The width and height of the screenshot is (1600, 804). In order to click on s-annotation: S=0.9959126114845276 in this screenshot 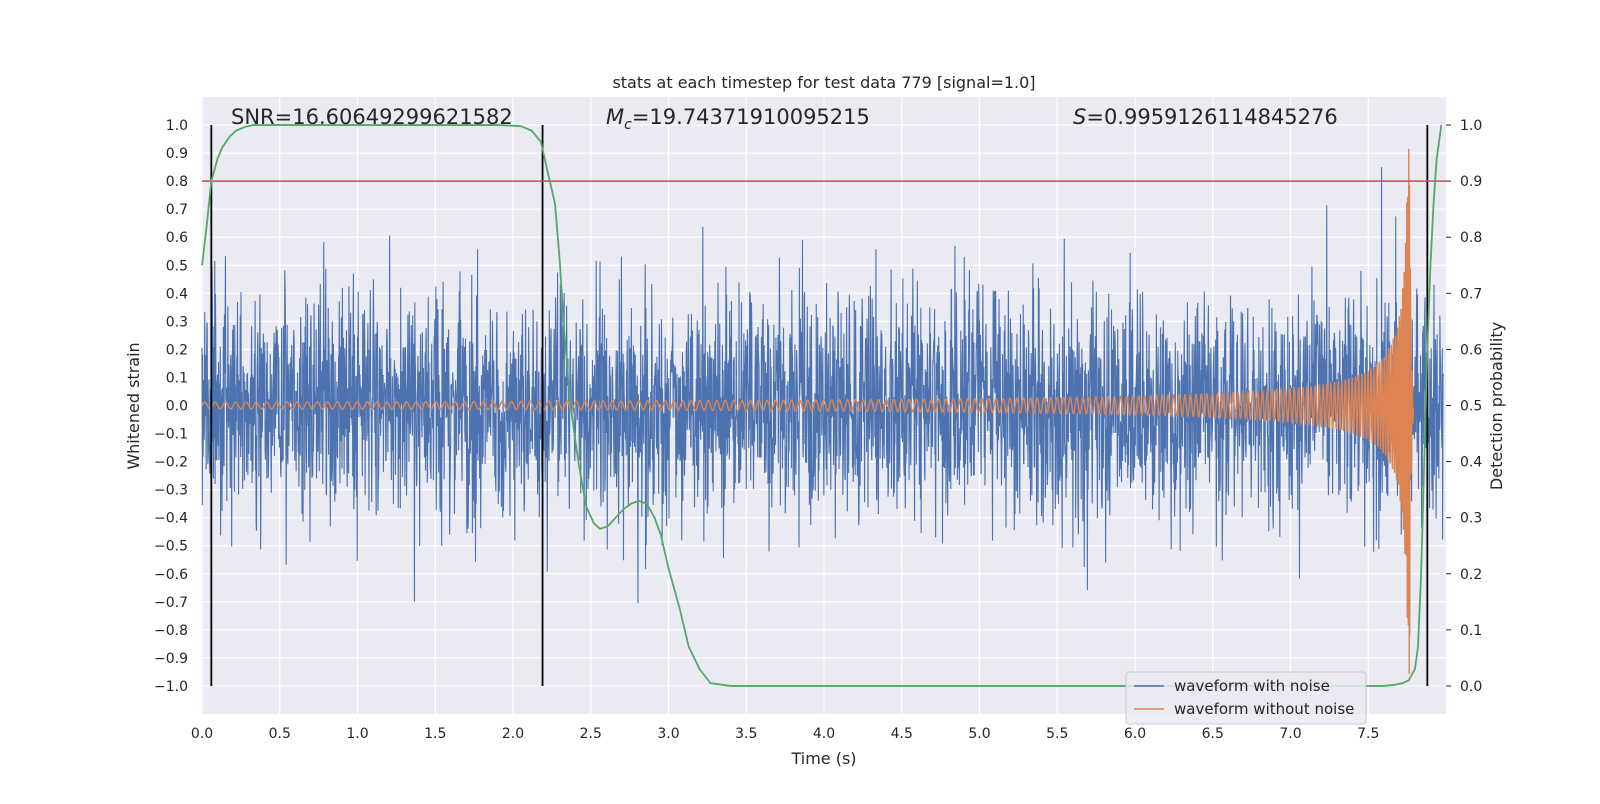, I will do `click(1205, 117)`.